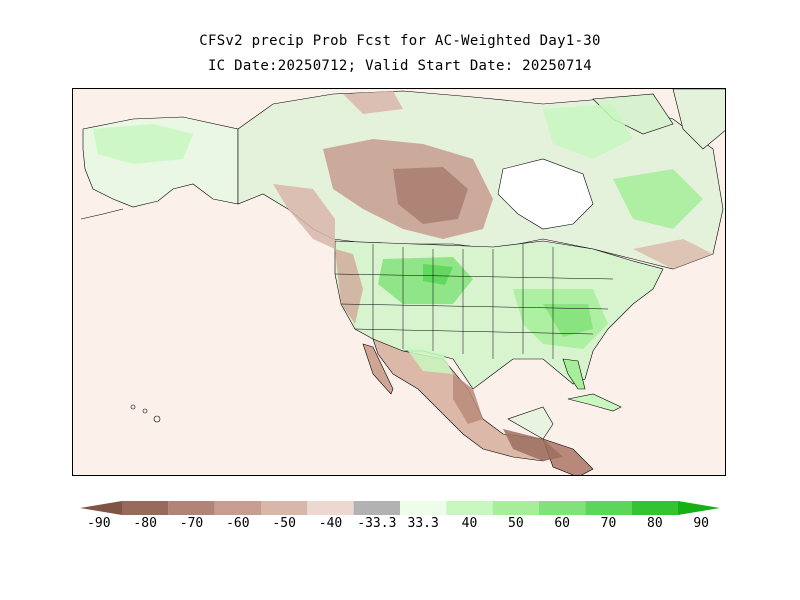 The width and height of the screenshot is (800, 600). I want to click on colorbar-tick-label: -90, so click(99, 523).